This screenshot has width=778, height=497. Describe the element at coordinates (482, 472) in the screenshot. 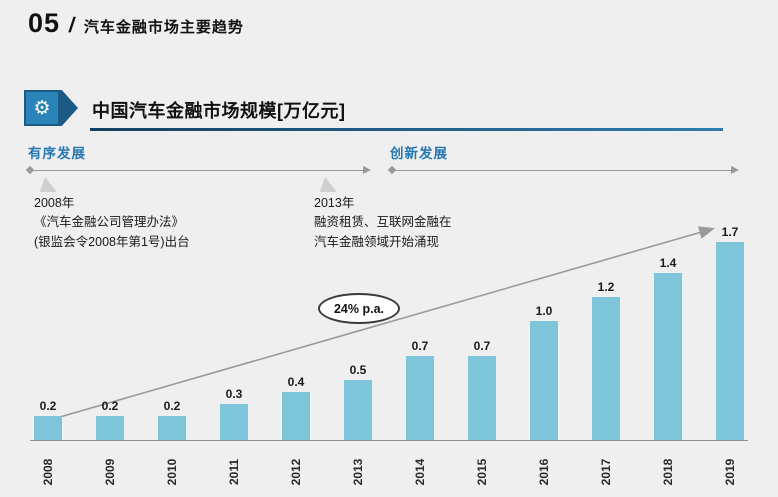

I see `bar-category-label: 2015` at that location.